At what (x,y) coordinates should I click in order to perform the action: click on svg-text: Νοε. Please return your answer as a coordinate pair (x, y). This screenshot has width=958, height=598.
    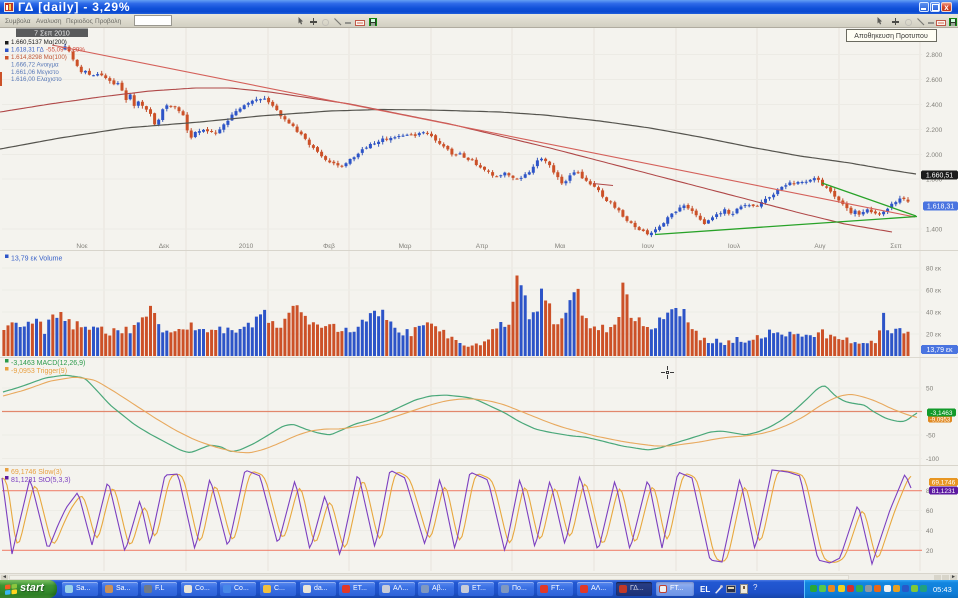
    Looking at the image, I should click on (81, 246).